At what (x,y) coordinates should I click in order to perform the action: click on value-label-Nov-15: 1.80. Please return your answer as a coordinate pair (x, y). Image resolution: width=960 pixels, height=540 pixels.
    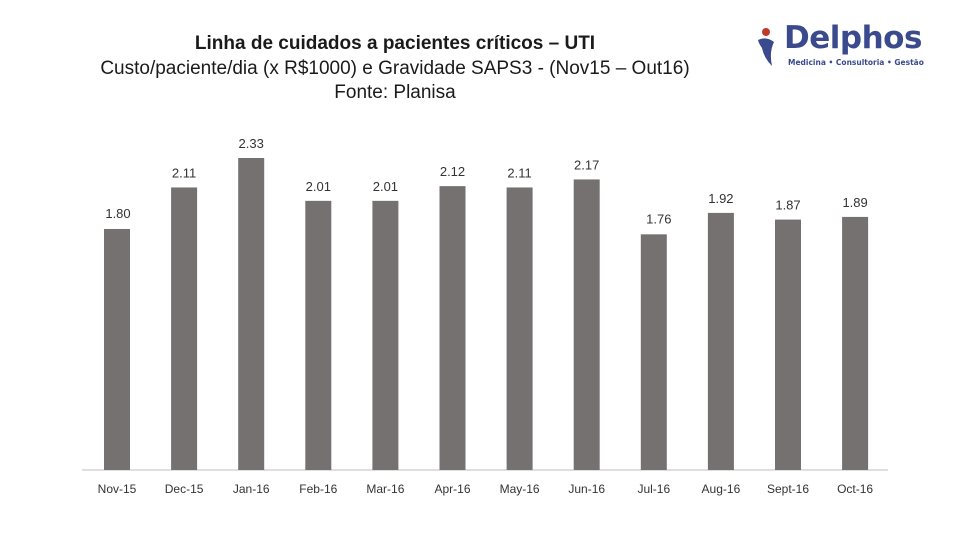
    Looking at the image, I should click on (117, 213).